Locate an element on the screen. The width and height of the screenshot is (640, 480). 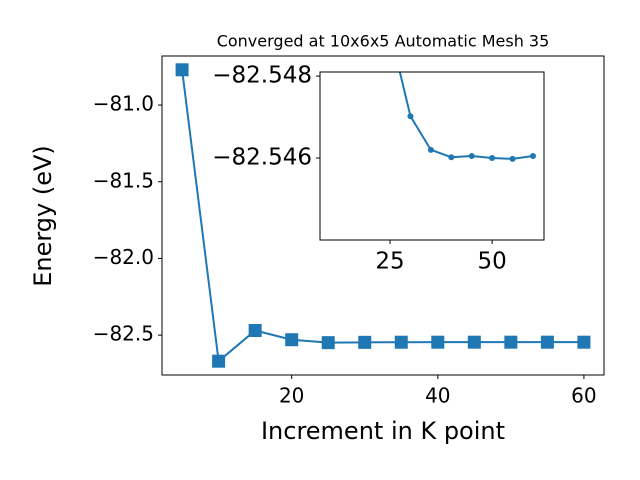
x-tick-label: 25 is located at coordinates (389, 262).